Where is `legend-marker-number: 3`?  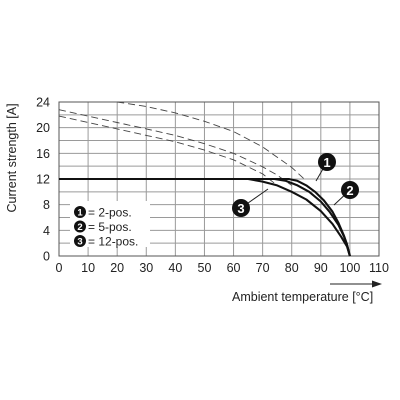 legend-marker-number: 3 is located at coordinates (79, 242).